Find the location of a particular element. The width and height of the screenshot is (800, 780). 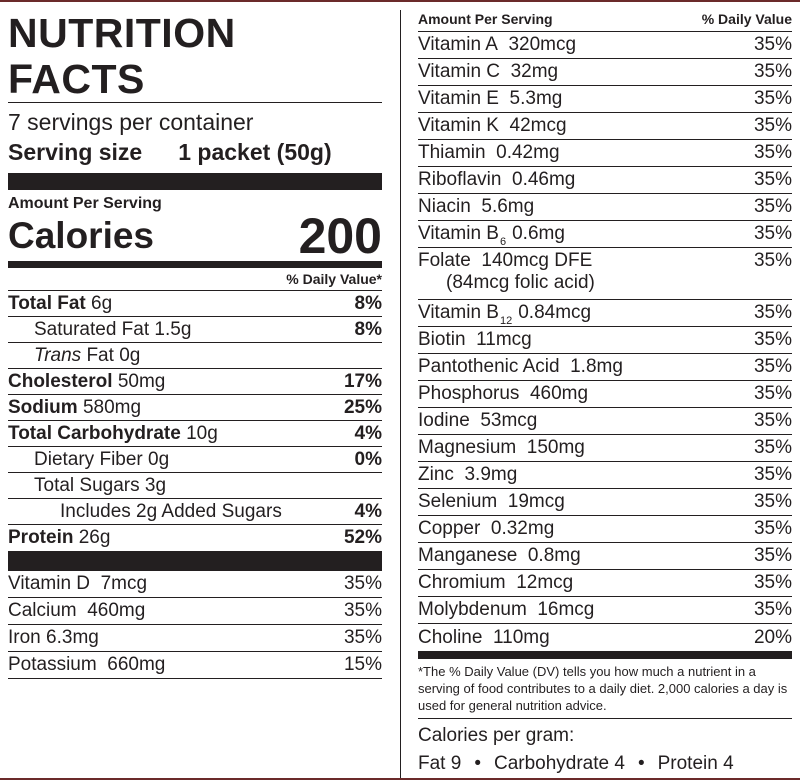

vitamin-name: Selenium is located at coordinates (458, 501).